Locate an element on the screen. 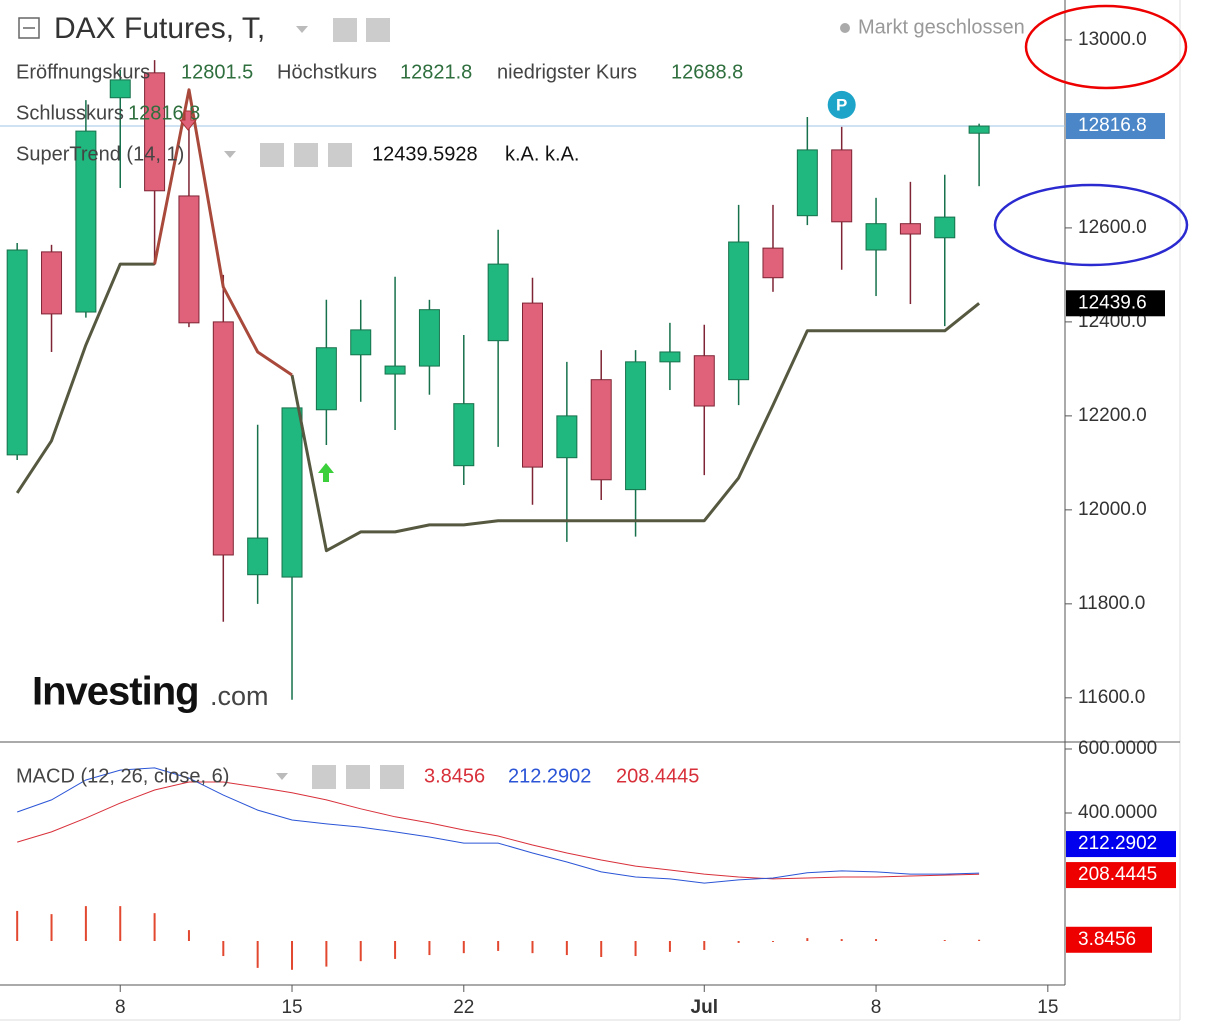  histogram-axis-label: 3.8456 is located at coordinates (1107, 939).